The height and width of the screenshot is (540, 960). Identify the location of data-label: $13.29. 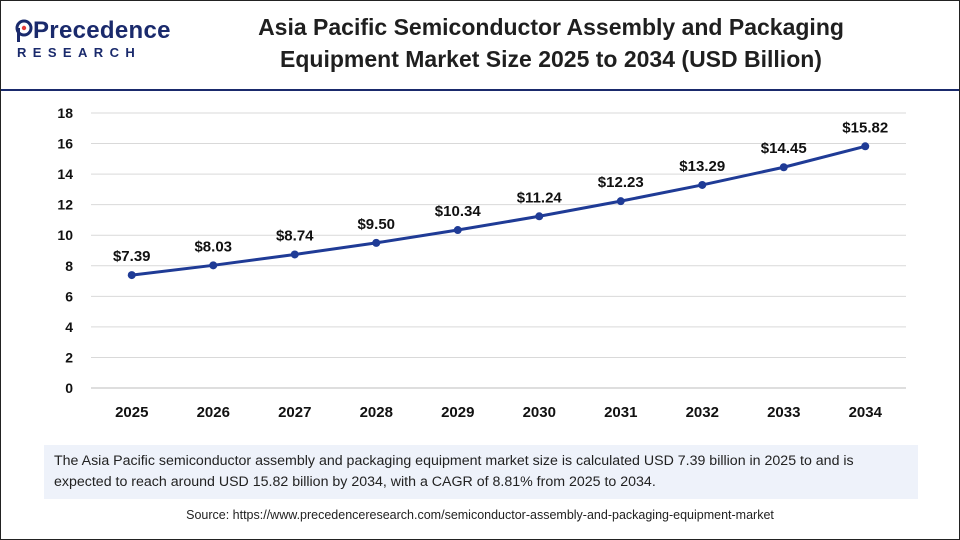
(702, 166).